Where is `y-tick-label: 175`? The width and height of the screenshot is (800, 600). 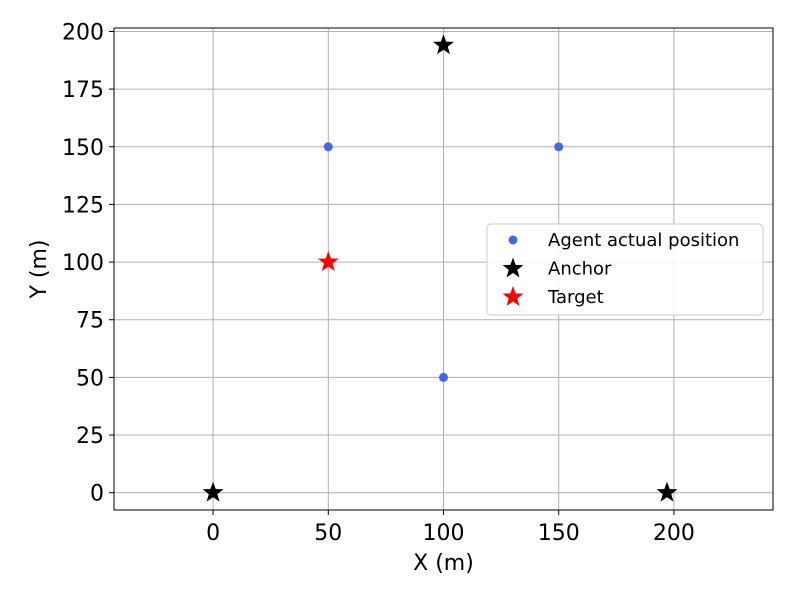 y-tick-label: 175 is located at coordinates (83, 90).